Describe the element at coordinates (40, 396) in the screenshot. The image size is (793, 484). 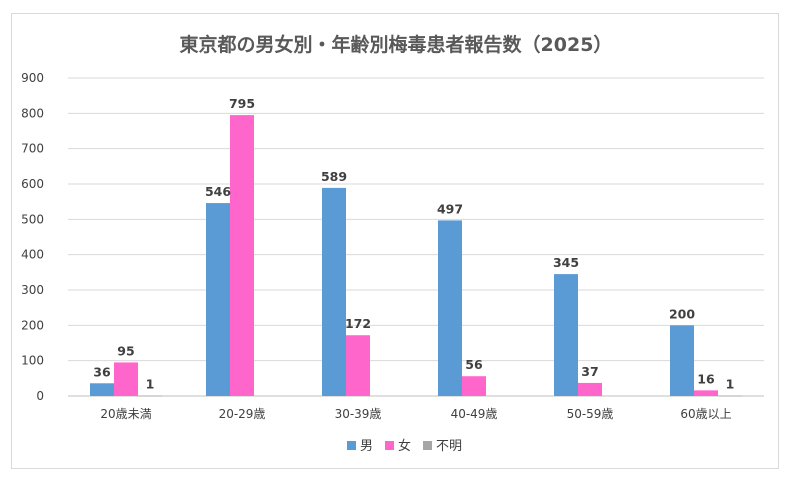
I see `y-tick-label: 0` at that location.